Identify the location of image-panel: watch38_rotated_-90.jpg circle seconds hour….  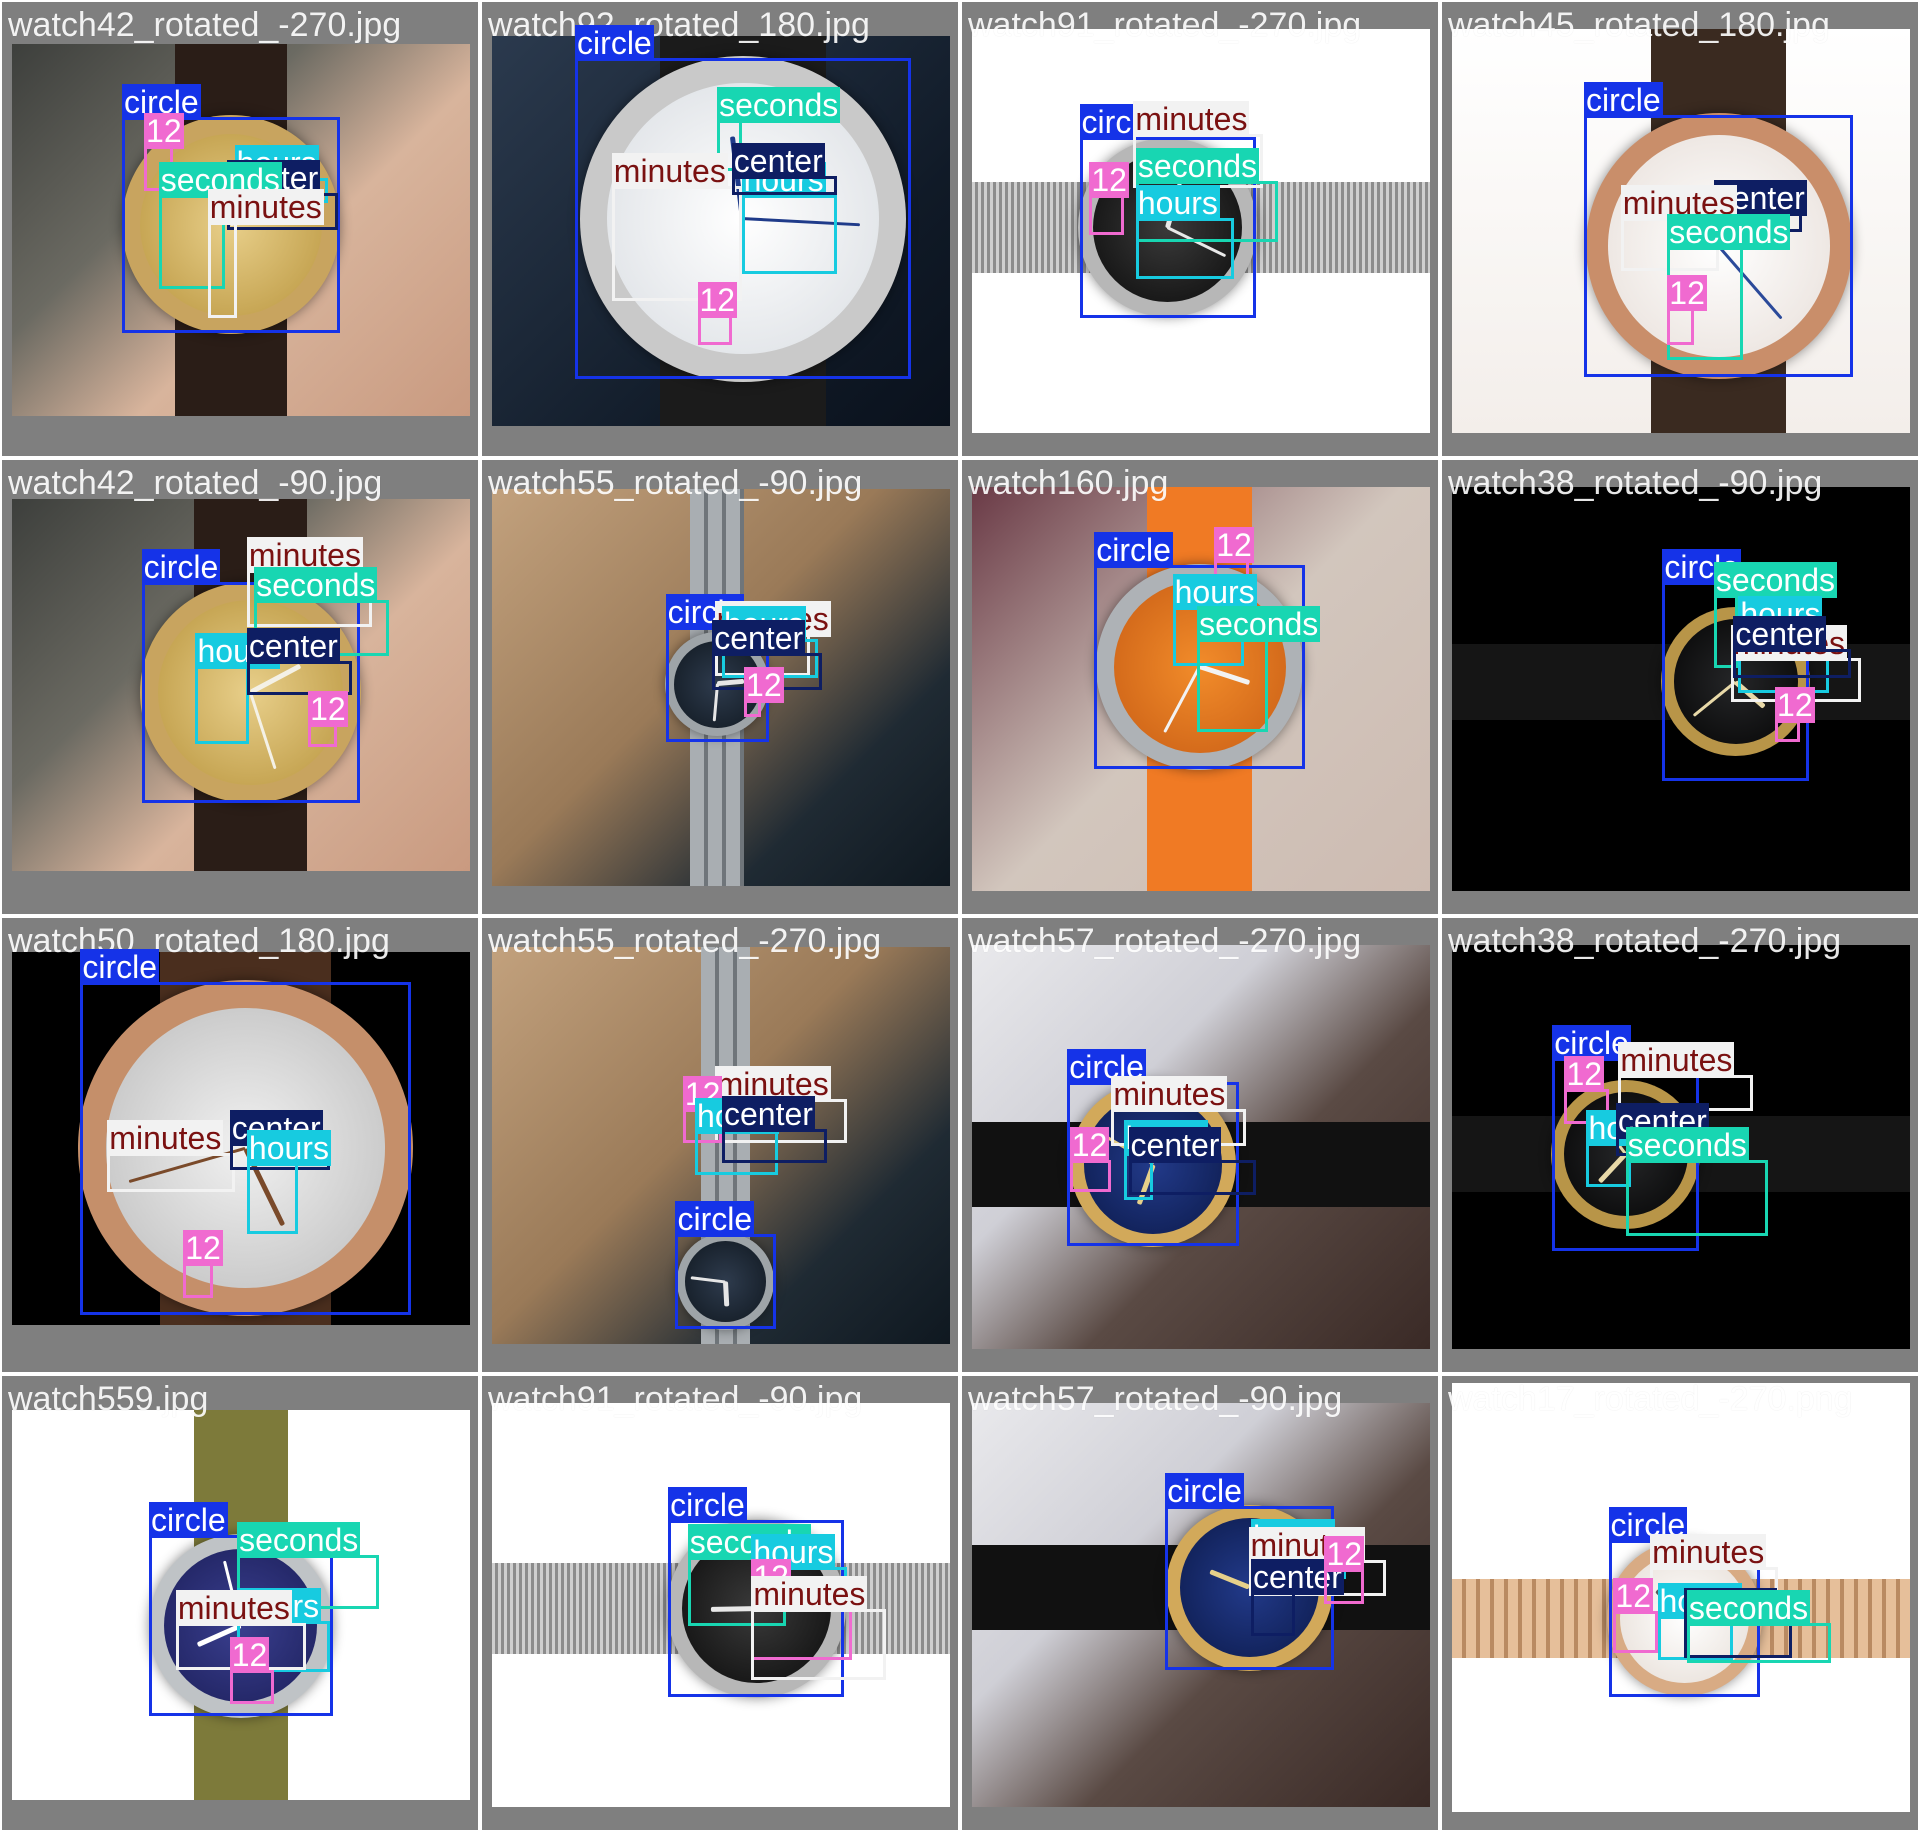
(1680, 687).